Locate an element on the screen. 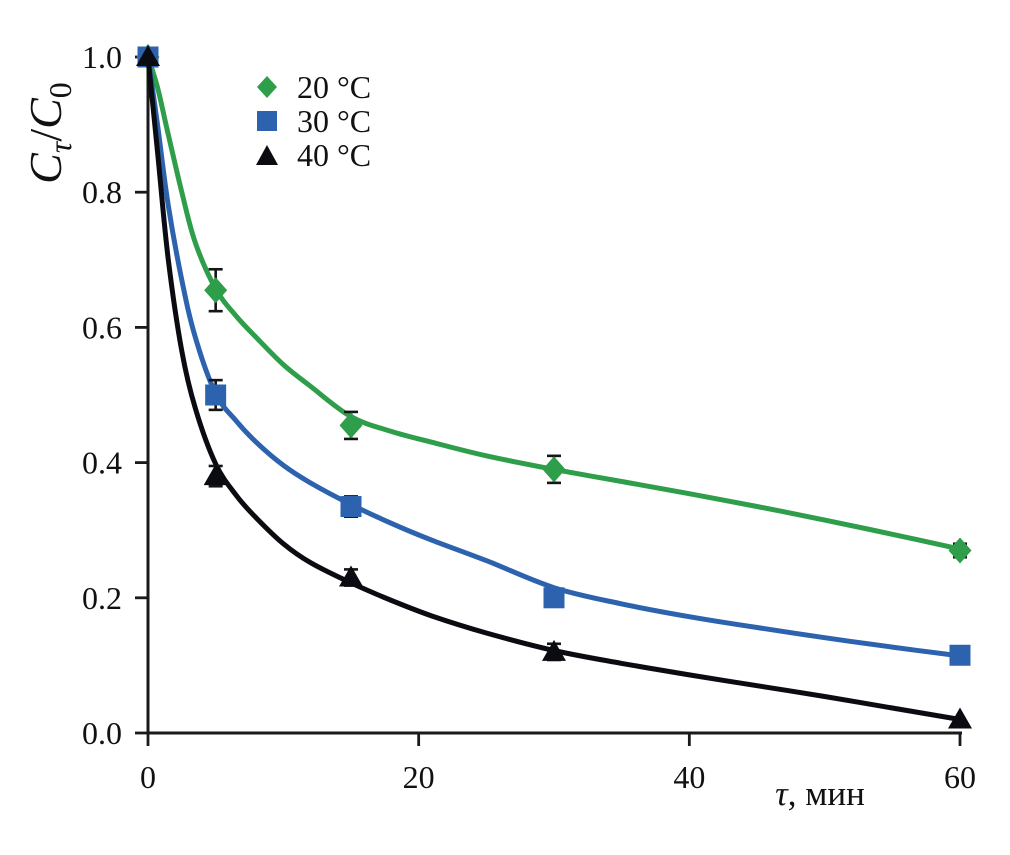  legend-square-icon is located at coordinates (267, 121).